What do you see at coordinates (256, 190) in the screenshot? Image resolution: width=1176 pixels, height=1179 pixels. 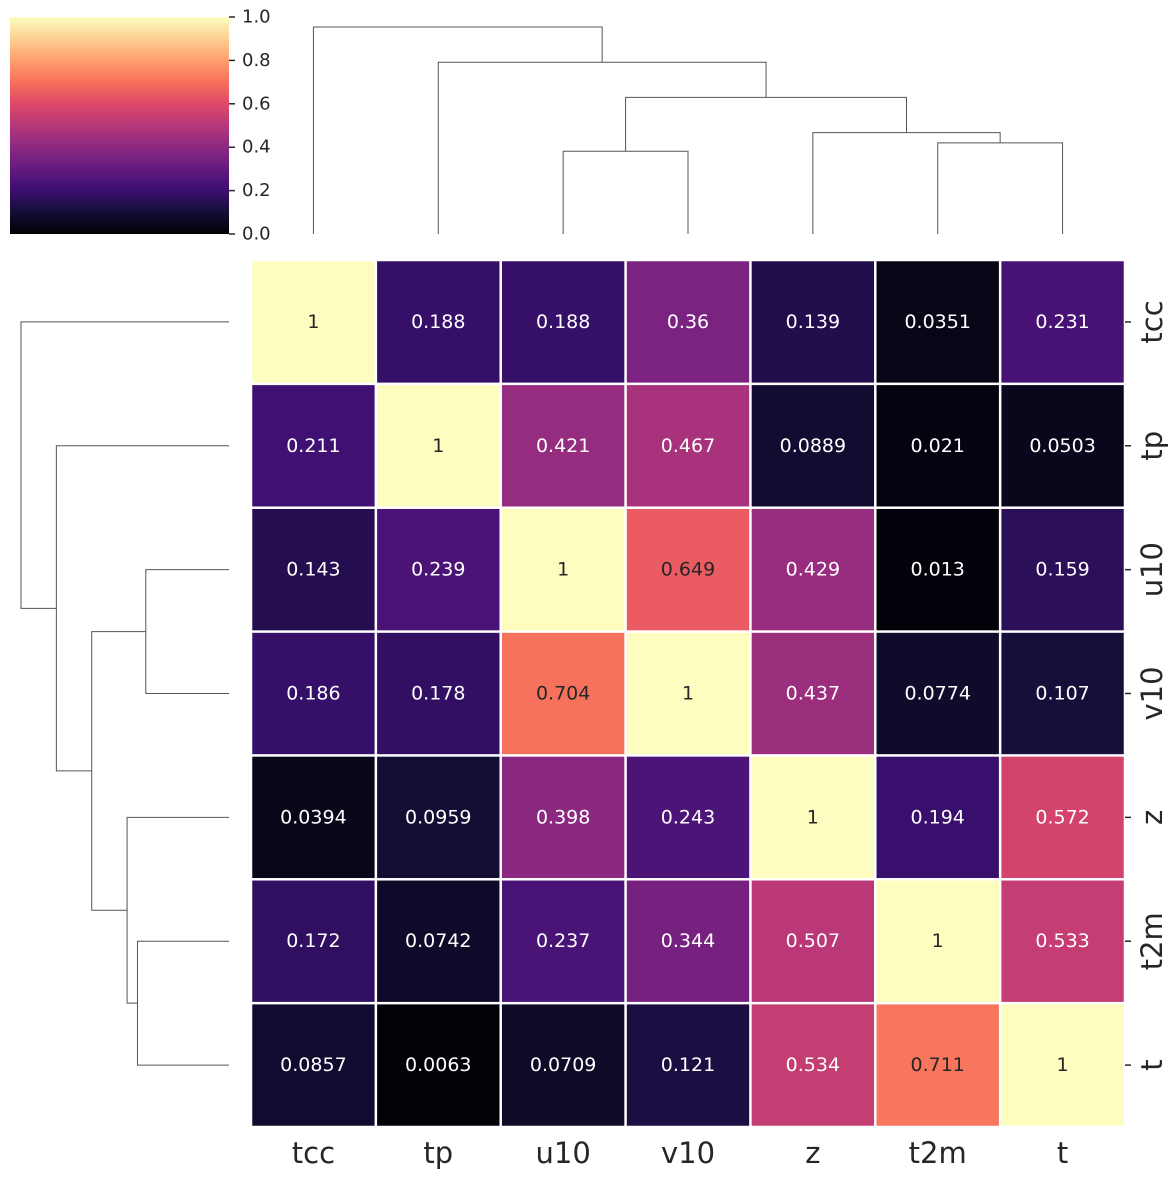 I see `colorbar-tick-label: 0.2` at bounding box center [256, 190].